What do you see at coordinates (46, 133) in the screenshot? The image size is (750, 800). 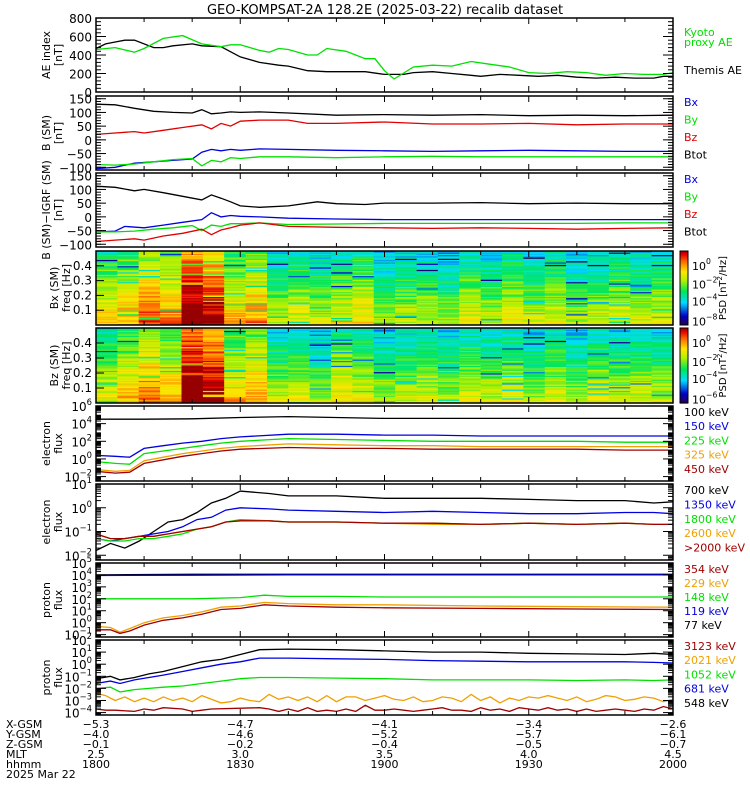 I see `y-axis-label: B (SM)` at bounding box center [46, 133].